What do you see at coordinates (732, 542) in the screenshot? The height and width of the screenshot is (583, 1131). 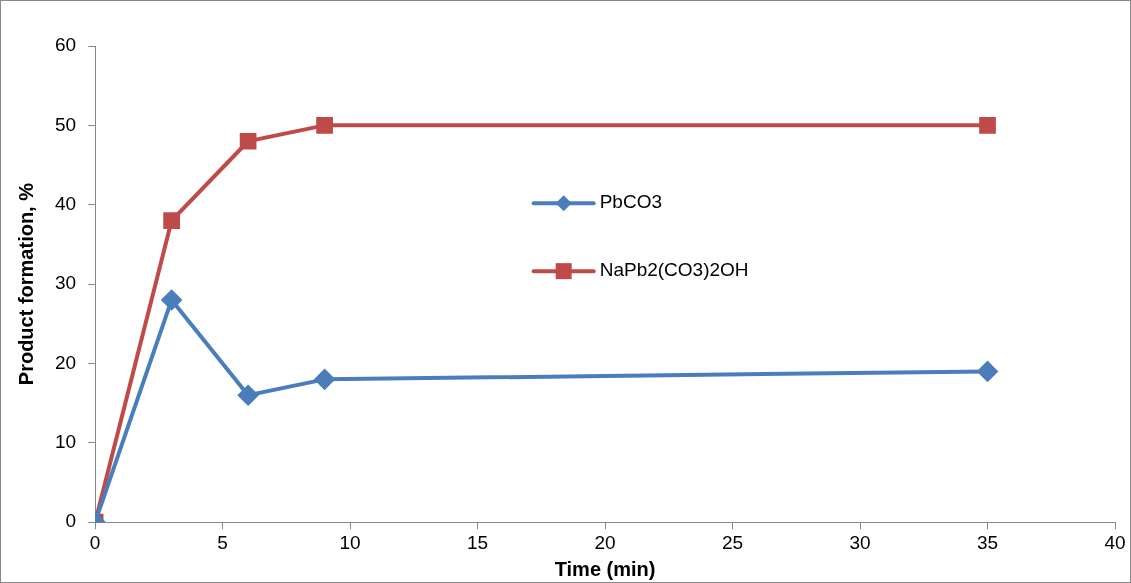 I see `x-tick-label: 25` at bounding box center [732, 542].